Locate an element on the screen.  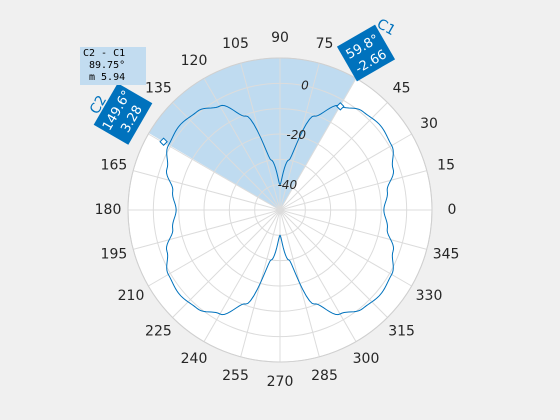
theta-tick-label: 105 is located at coordinates (235, 44).